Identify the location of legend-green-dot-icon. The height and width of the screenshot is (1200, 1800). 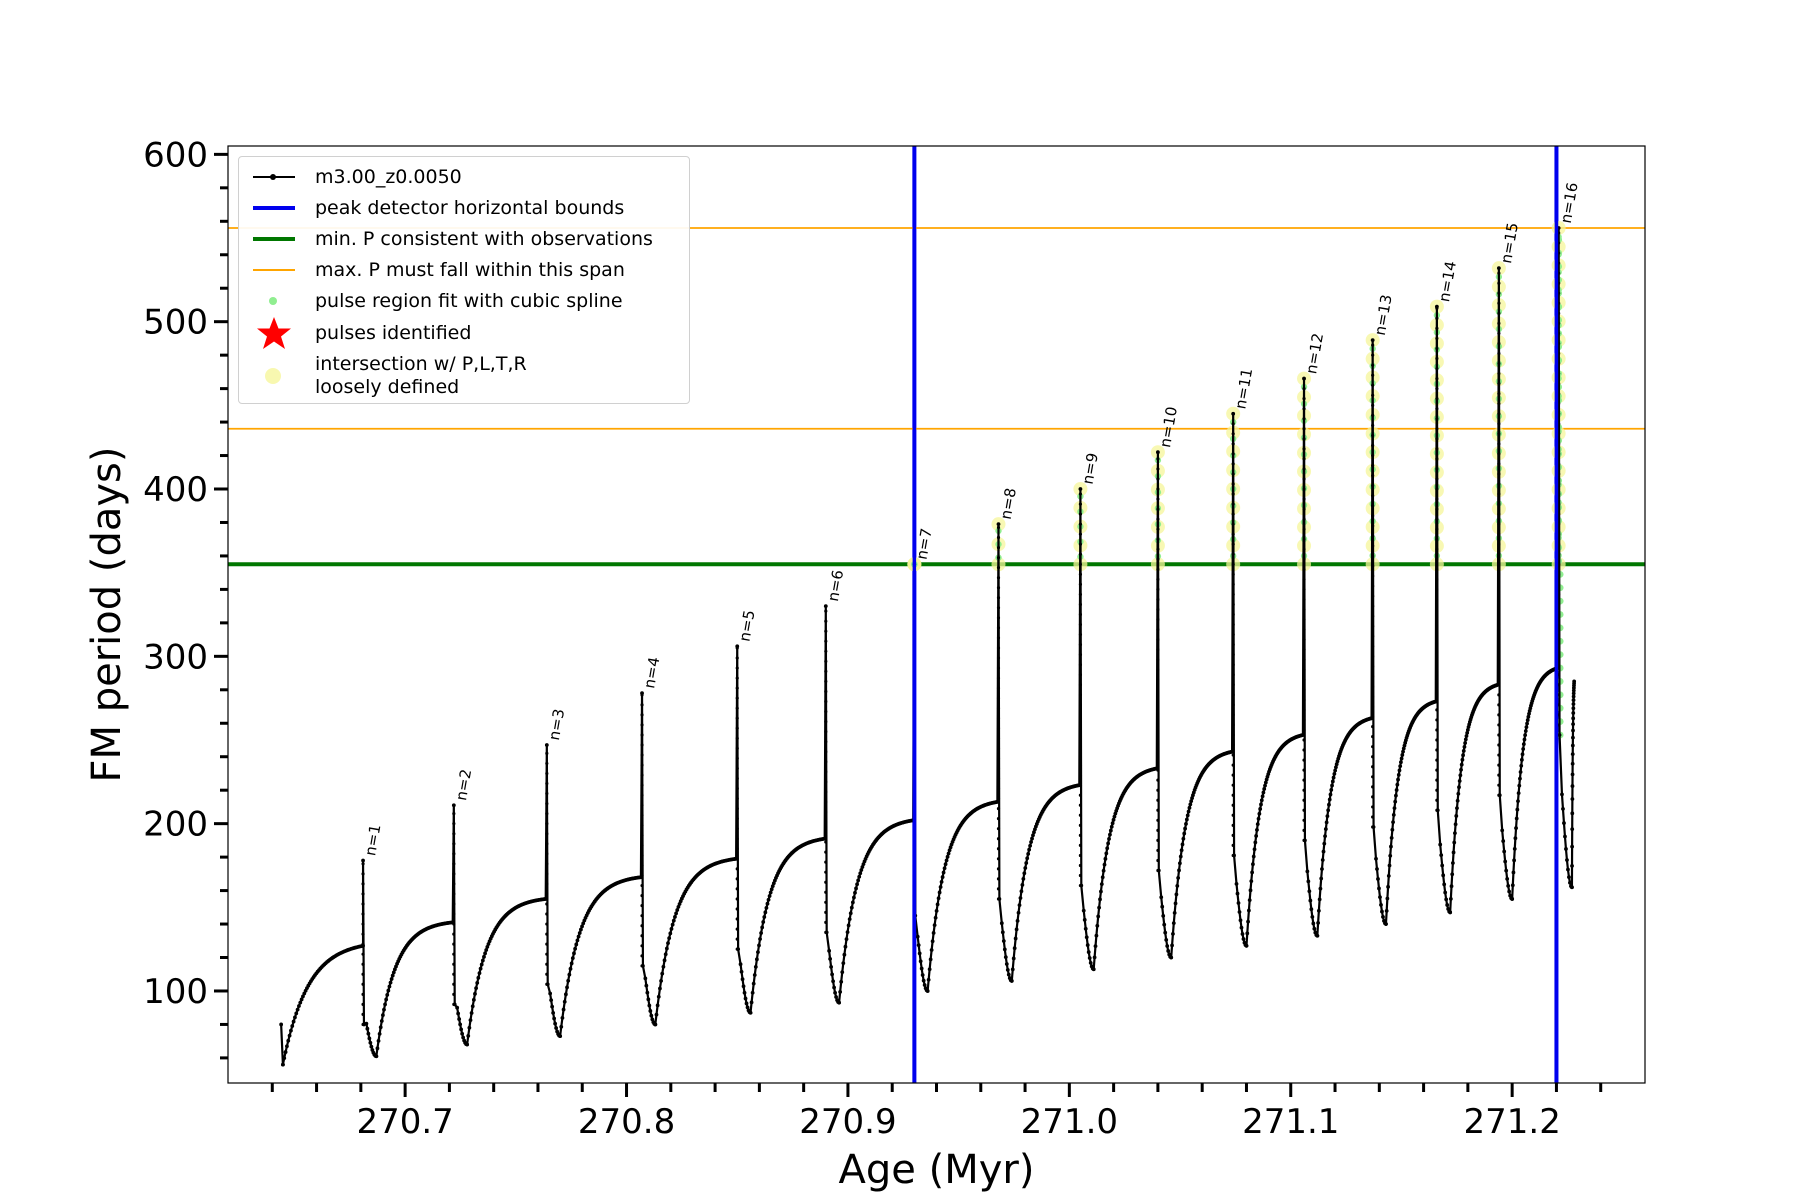
(274, 301).